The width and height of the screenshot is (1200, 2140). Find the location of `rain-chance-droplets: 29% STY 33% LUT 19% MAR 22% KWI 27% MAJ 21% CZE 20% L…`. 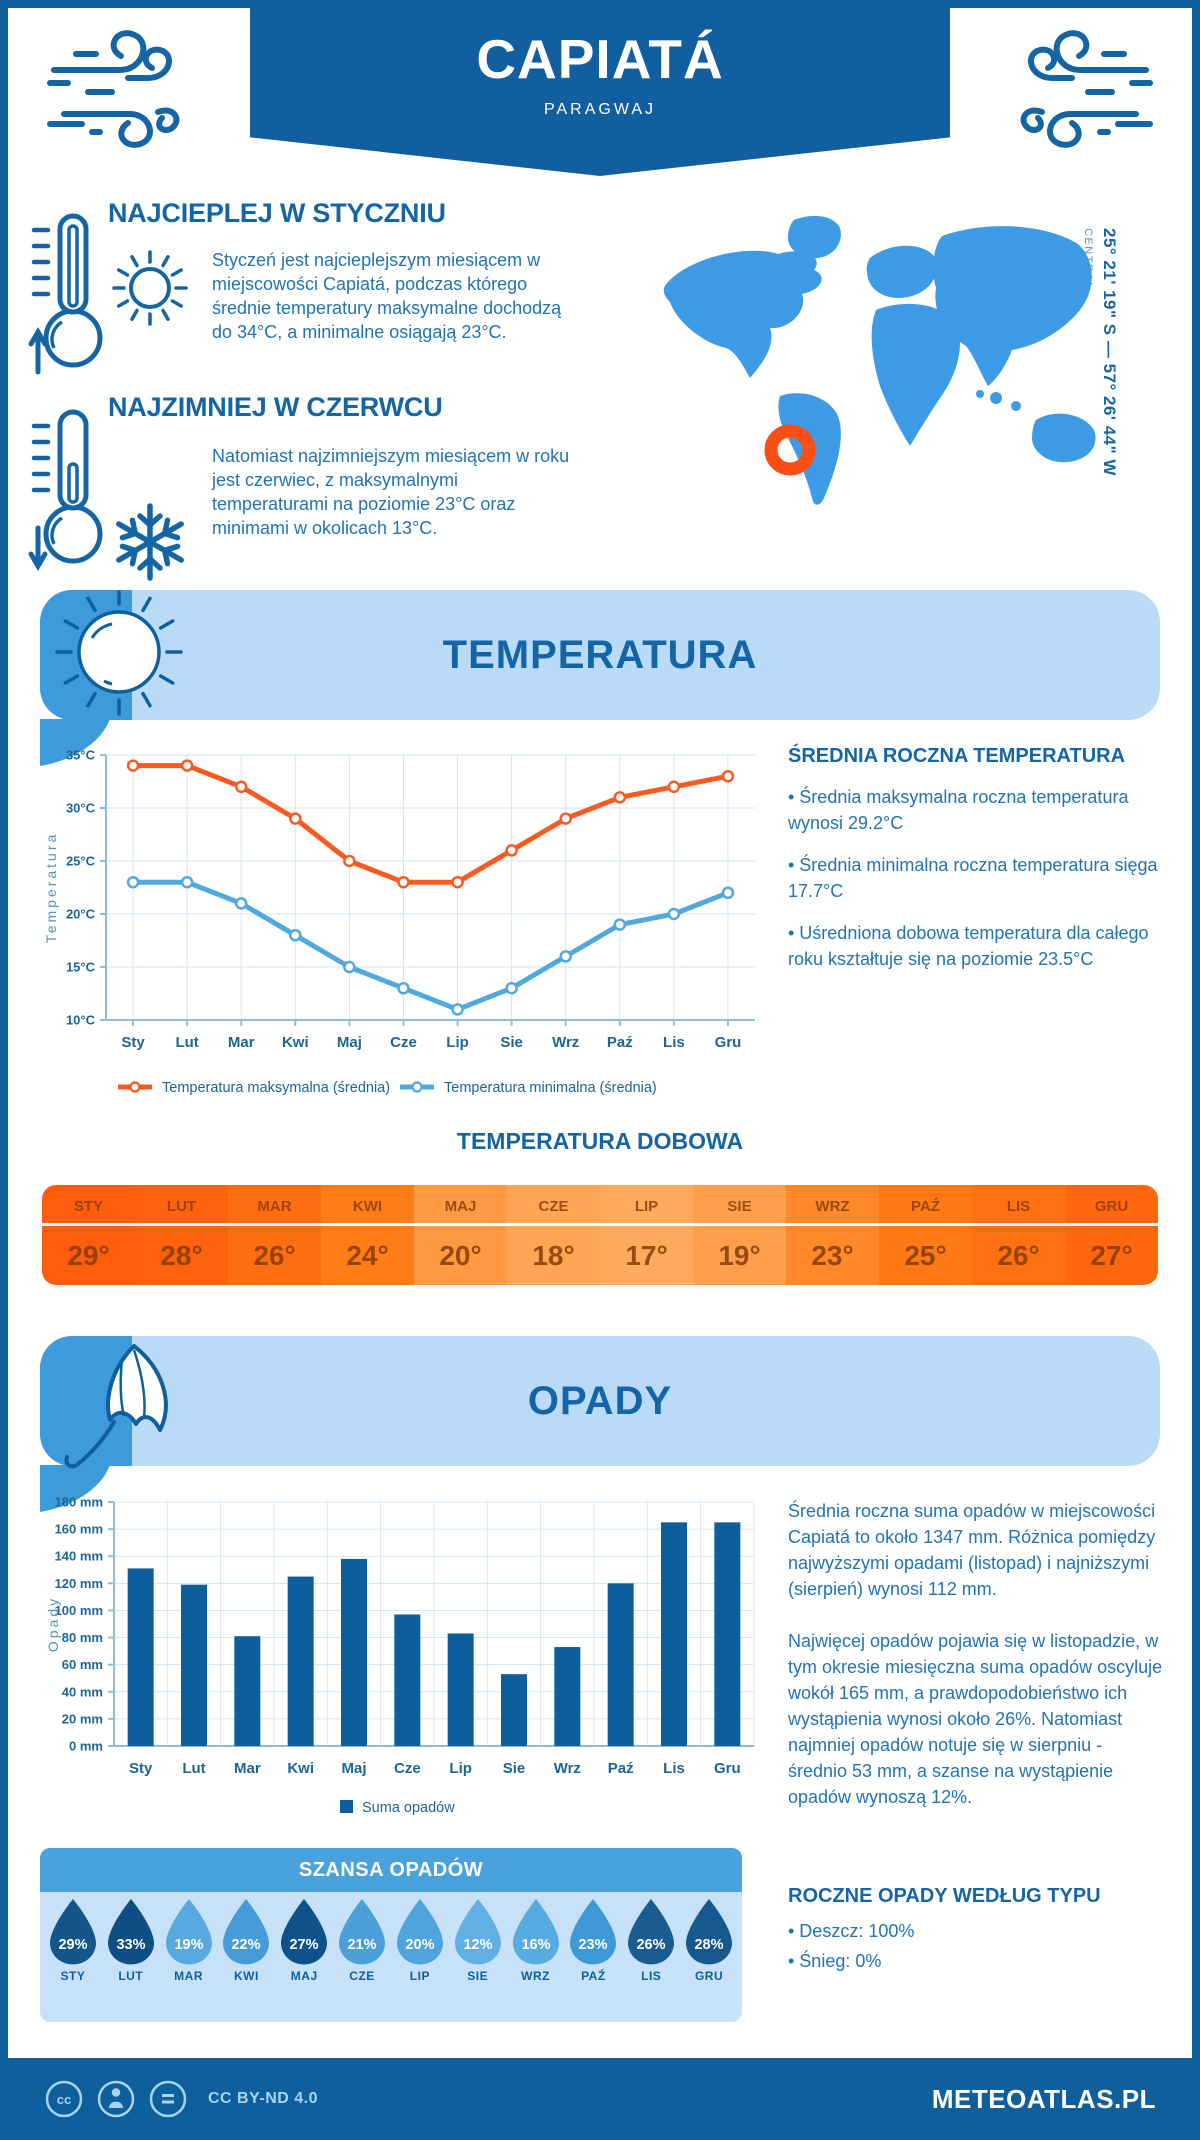

rain-chance-droplets: 29% STY 33% LUT 19% MAR 22% KWI 27% MAJ 21% CZE 20% L… is located at coordinates (391, 1957).